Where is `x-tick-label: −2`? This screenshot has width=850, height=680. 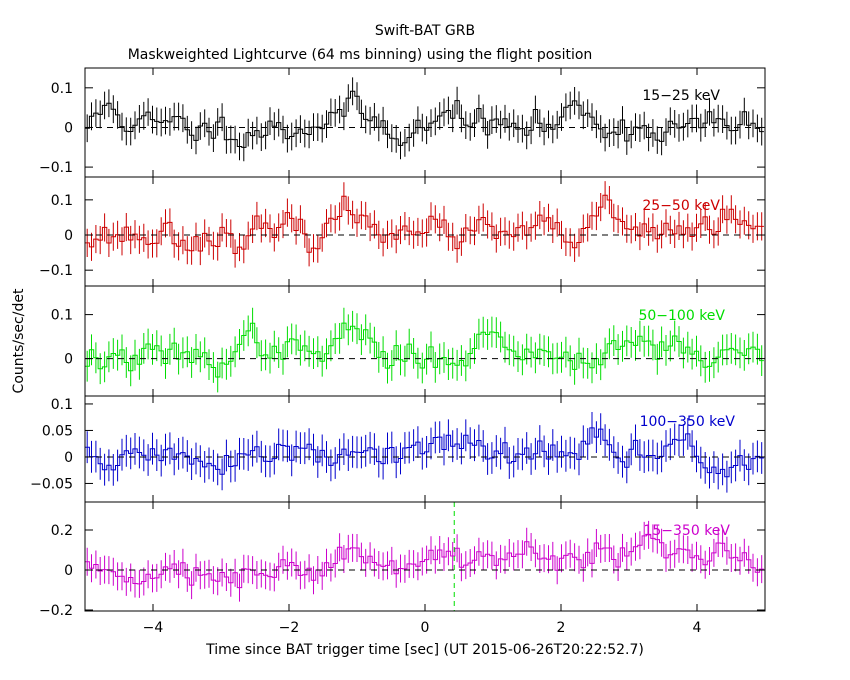 x-tick-label: −2 is located at coordinates (289, 628).